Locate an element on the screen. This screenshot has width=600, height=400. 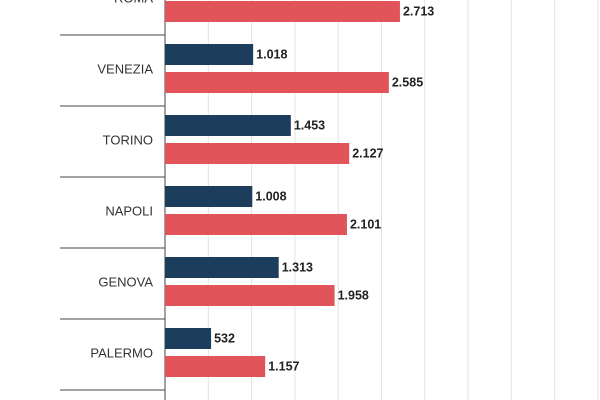
value-label: 2.585 is located at coordinates (407, 82).